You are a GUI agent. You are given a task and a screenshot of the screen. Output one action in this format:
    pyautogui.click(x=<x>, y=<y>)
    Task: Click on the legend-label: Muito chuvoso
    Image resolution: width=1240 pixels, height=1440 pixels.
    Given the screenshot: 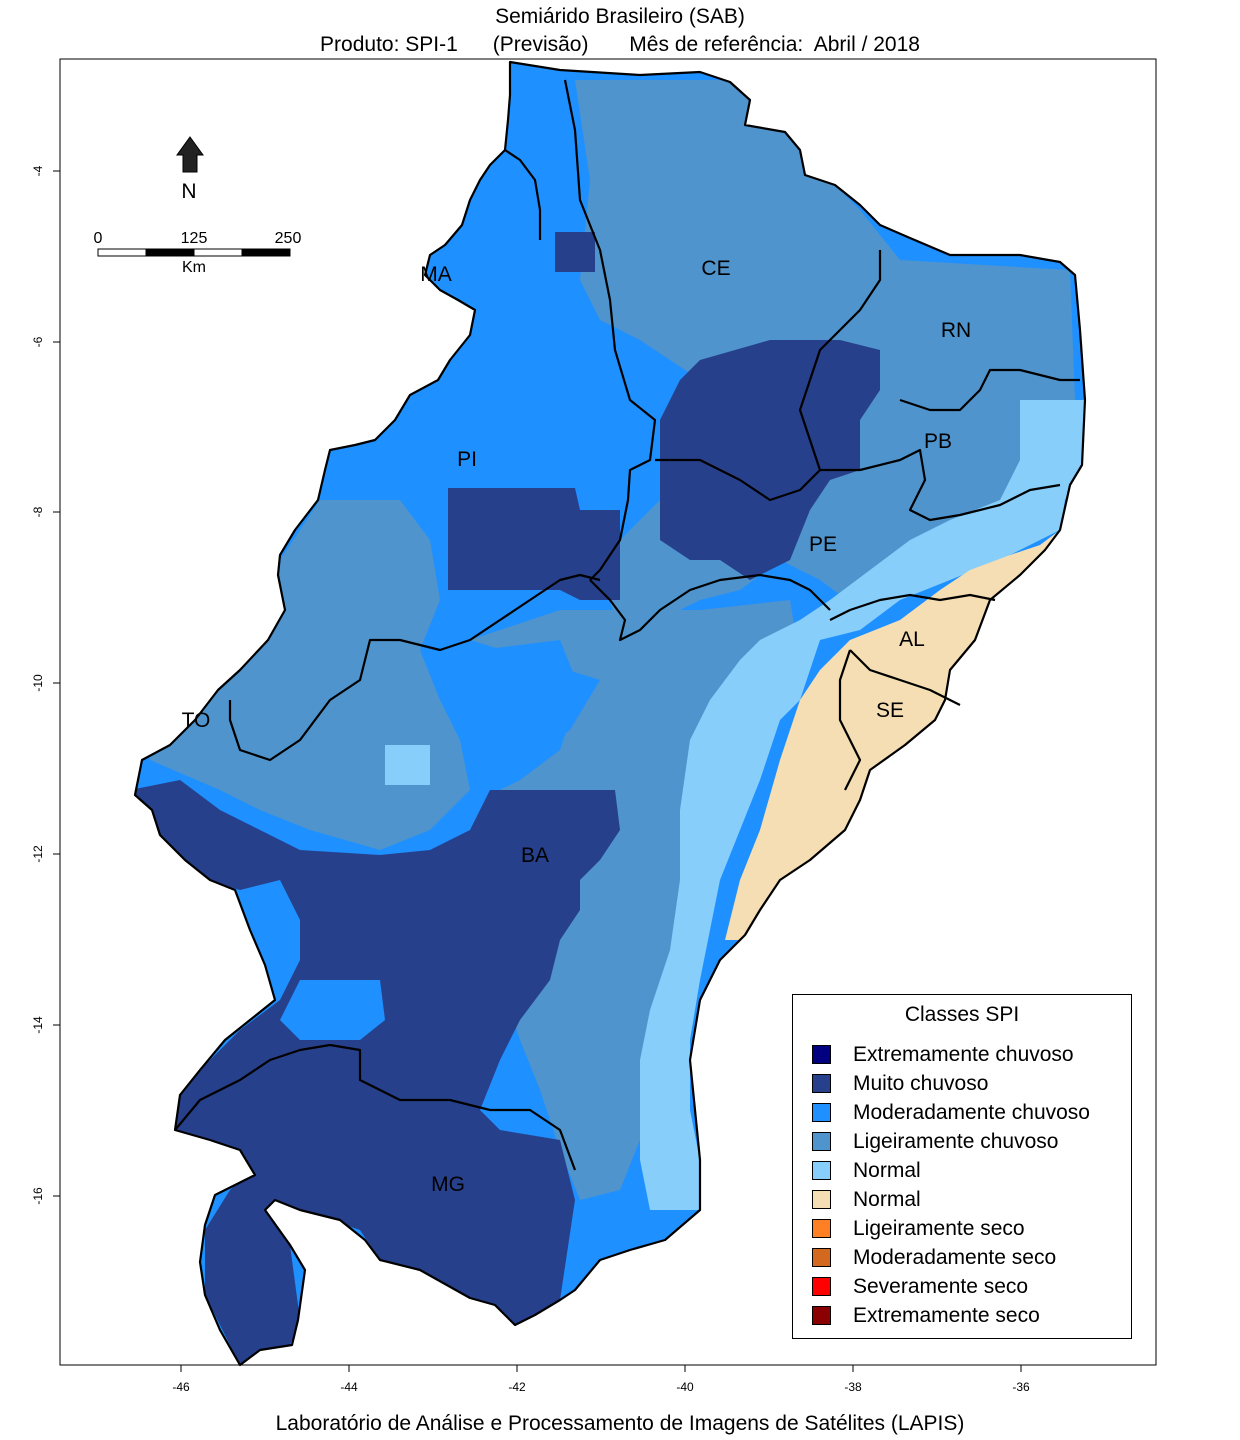 What is the action you would take?
    pyautogui.click(x=921, y=1083)
    